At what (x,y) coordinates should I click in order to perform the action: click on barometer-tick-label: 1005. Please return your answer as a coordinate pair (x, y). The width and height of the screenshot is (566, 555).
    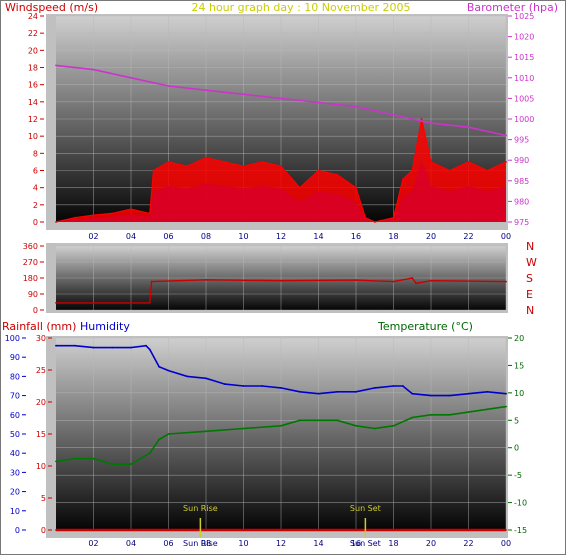
    Looking at the image, I should click on (524, 98).